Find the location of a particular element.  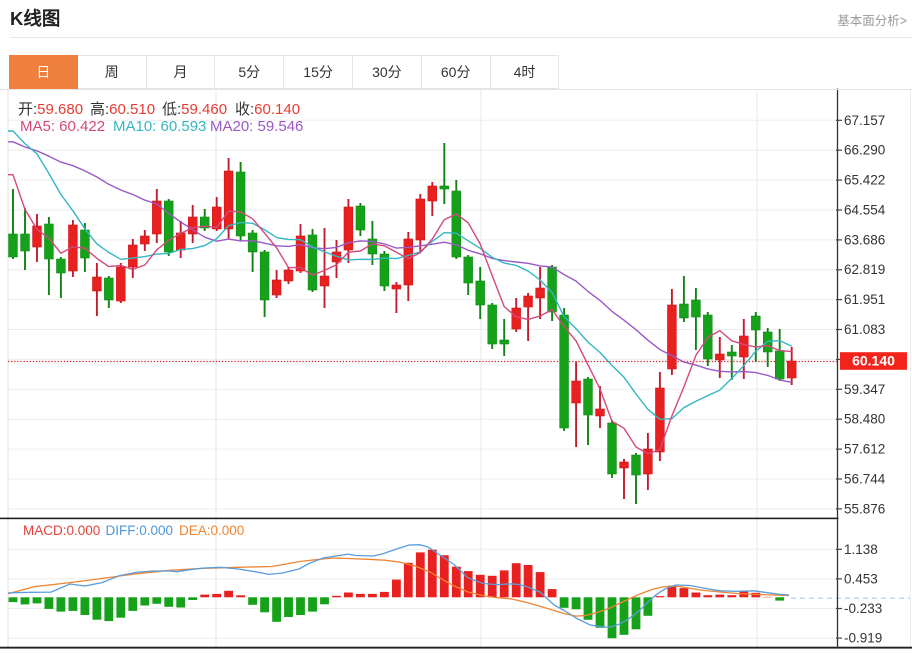

svg-text: 59.347 is located at coordinates (864, 389).